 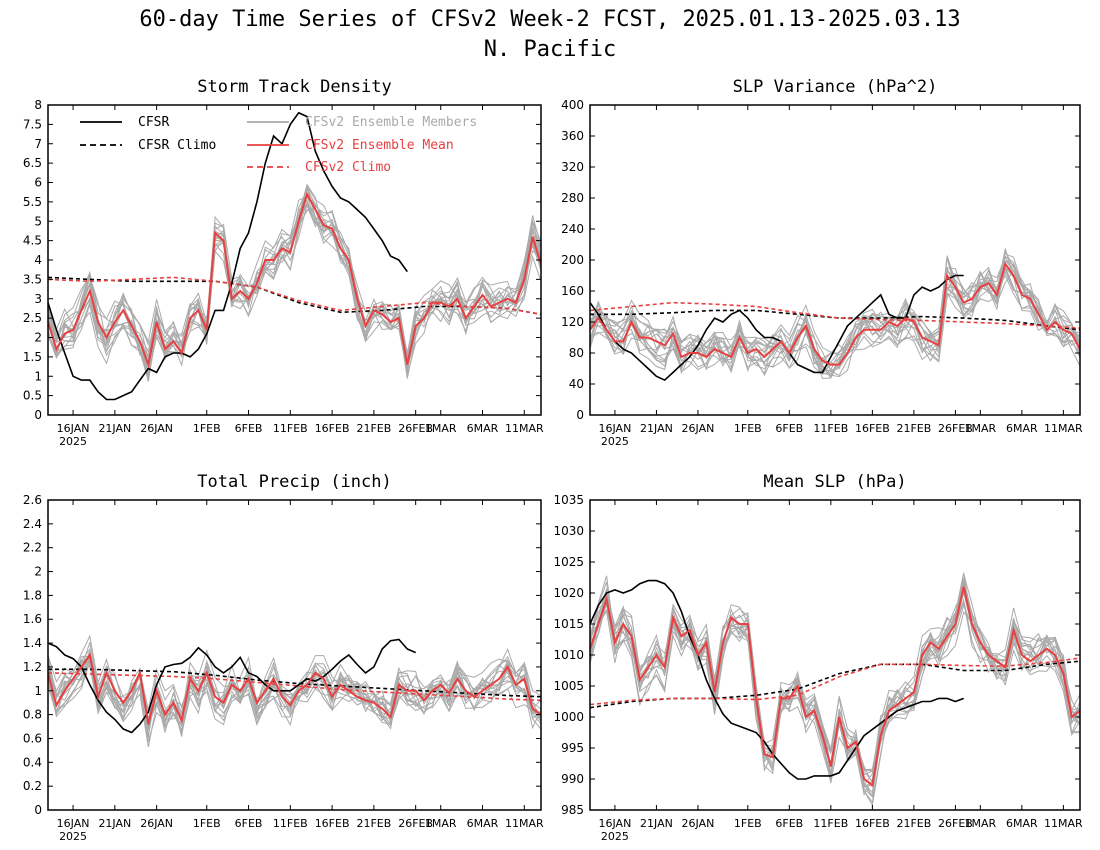 What do you see at coordinates (572, 198) in the screenshot?
I see `y-tick-label: 280` at bounding box center [572, 198].